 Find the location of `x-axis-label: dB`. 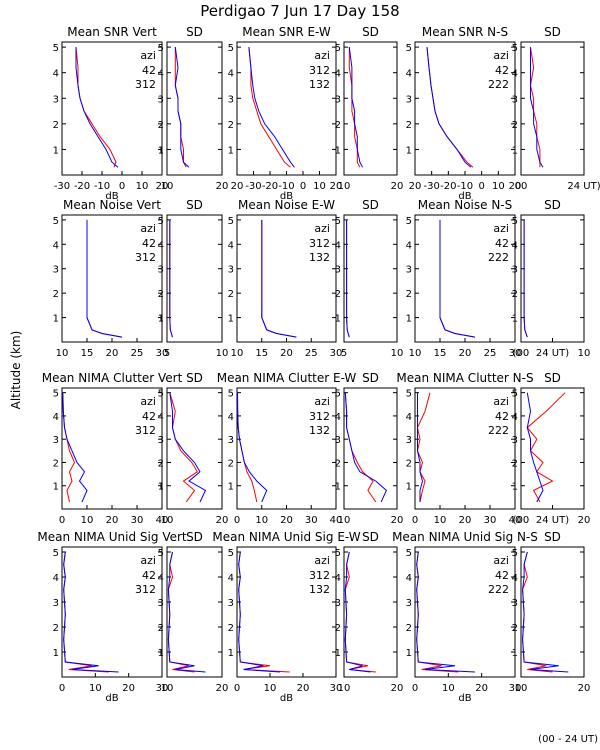

x-axis-label: dB is located at coordinates (464, 196).